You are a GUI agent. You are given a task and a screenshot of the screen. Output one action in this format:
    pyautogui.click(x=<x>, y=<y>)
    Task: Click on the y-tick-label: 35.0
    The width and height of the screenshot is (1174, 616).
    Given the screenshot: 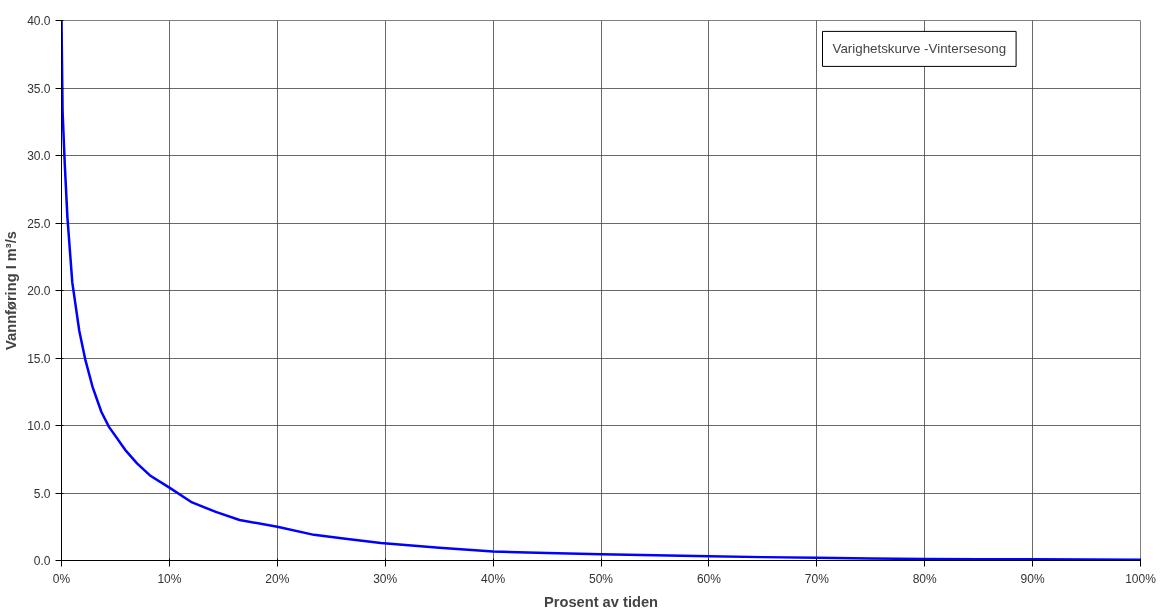 What is the action you would take?
    pyautogui.click(x=39, y=88)
    